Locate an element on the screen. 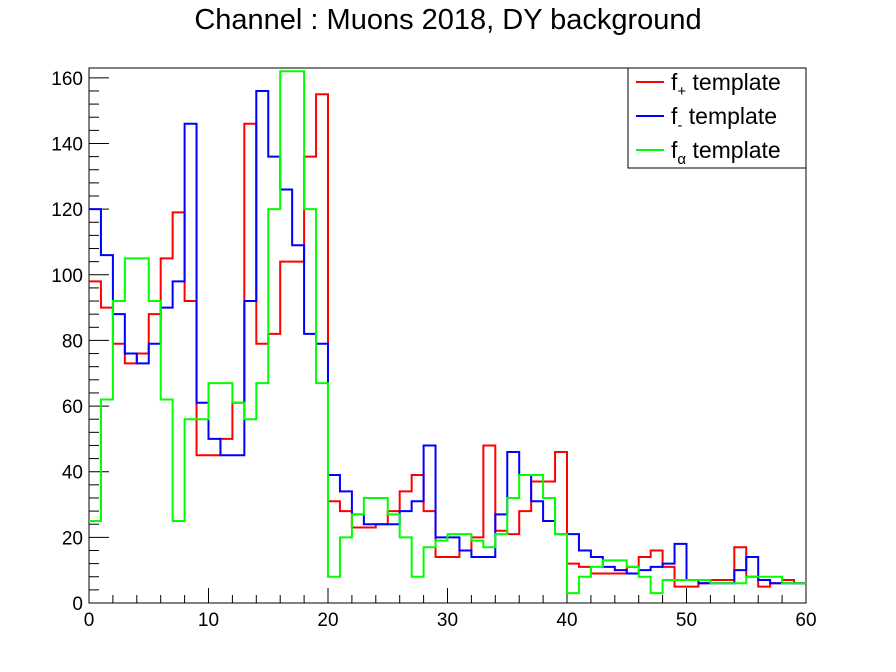  chart-title: Channel : Muons 2018, DY background is located at coordinates (448, 20).